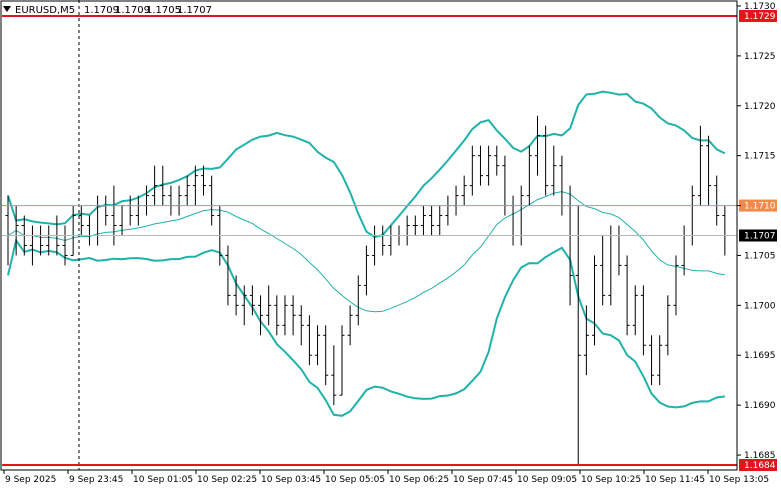 This screenshot has height=493, width=781. What do you see at coordinates (227, 480) in the screenshot?
I see `time-tick-label: 10 Sep 02:25` at bounding box center [227, 480].